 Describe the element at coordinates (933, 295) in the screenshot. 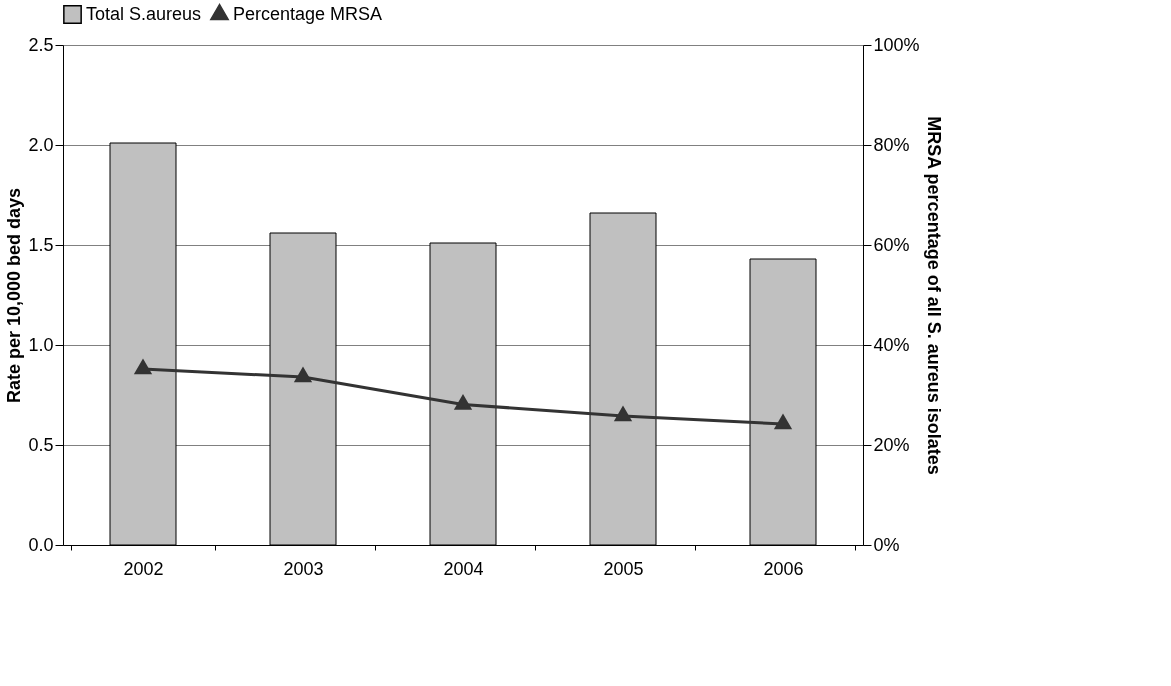

I see `y2-axis-title: MRSA percentage of all S. aureus isolates` at that location.